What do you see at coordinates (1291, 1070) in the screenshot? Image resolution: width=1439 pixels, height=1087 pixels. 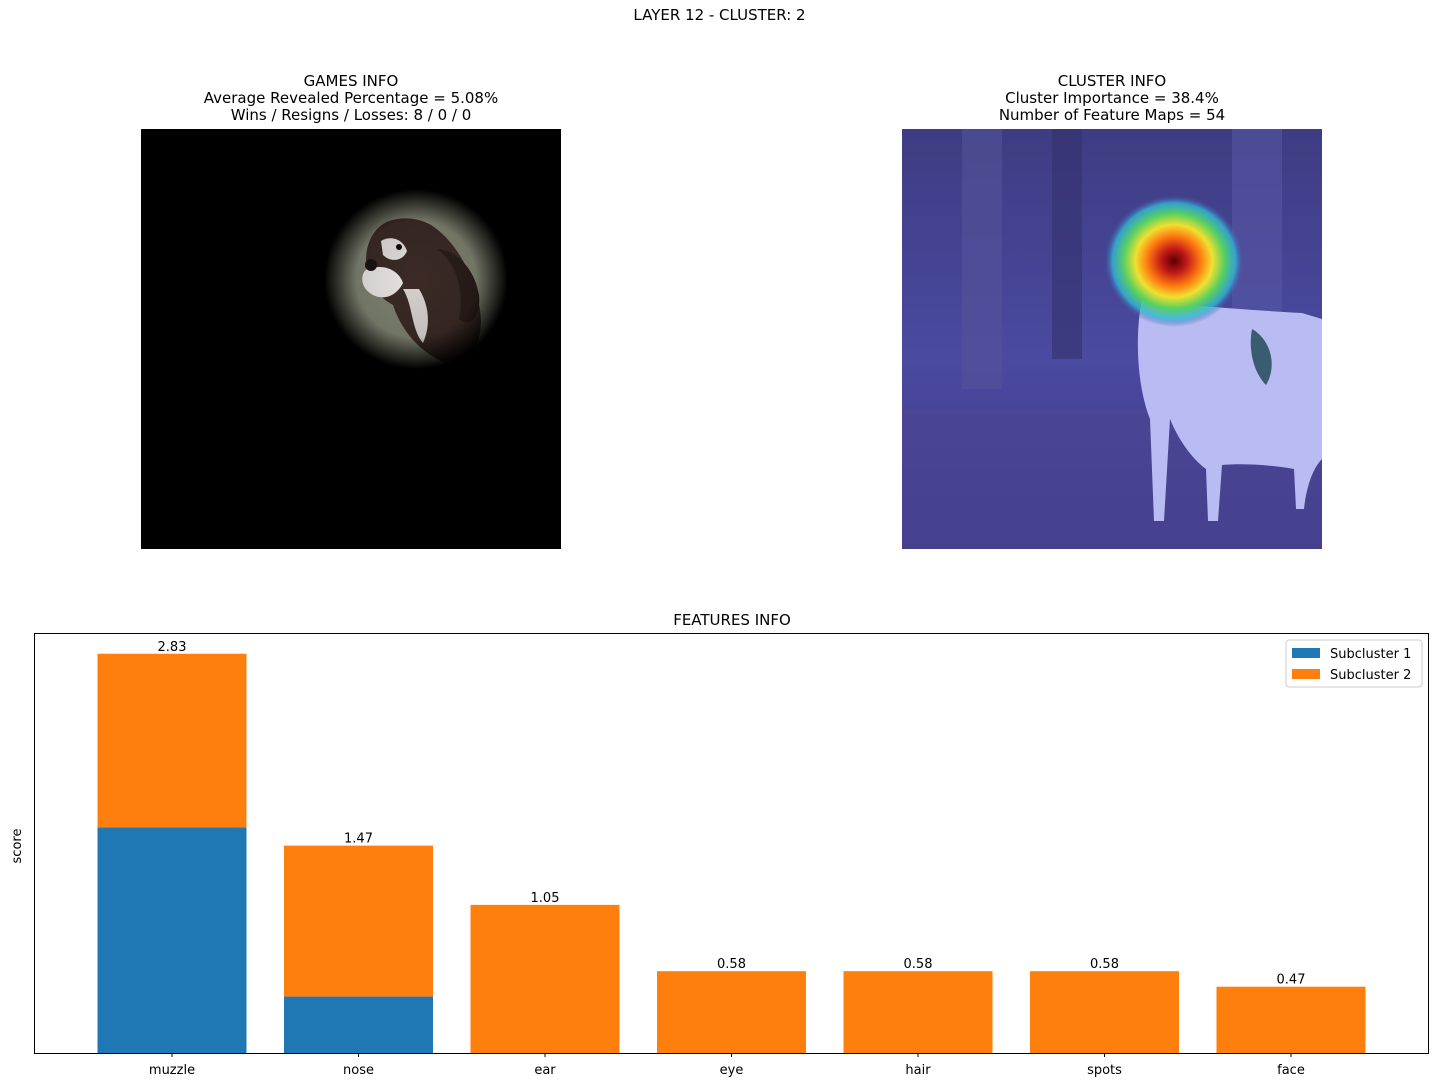 I see `x-tick-label-face: face` at bounding box center [1291, 1070].